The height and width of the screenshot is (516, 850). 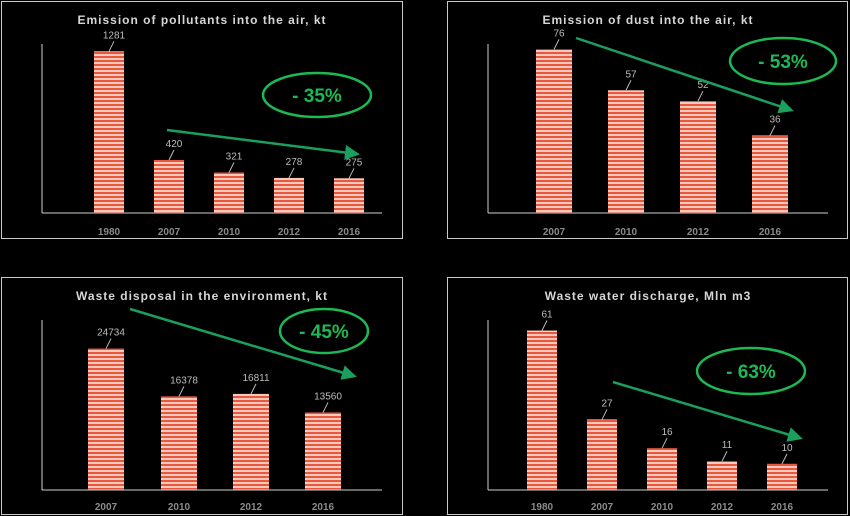 I want to click on data-label: 275, so click(x=354, y=162).